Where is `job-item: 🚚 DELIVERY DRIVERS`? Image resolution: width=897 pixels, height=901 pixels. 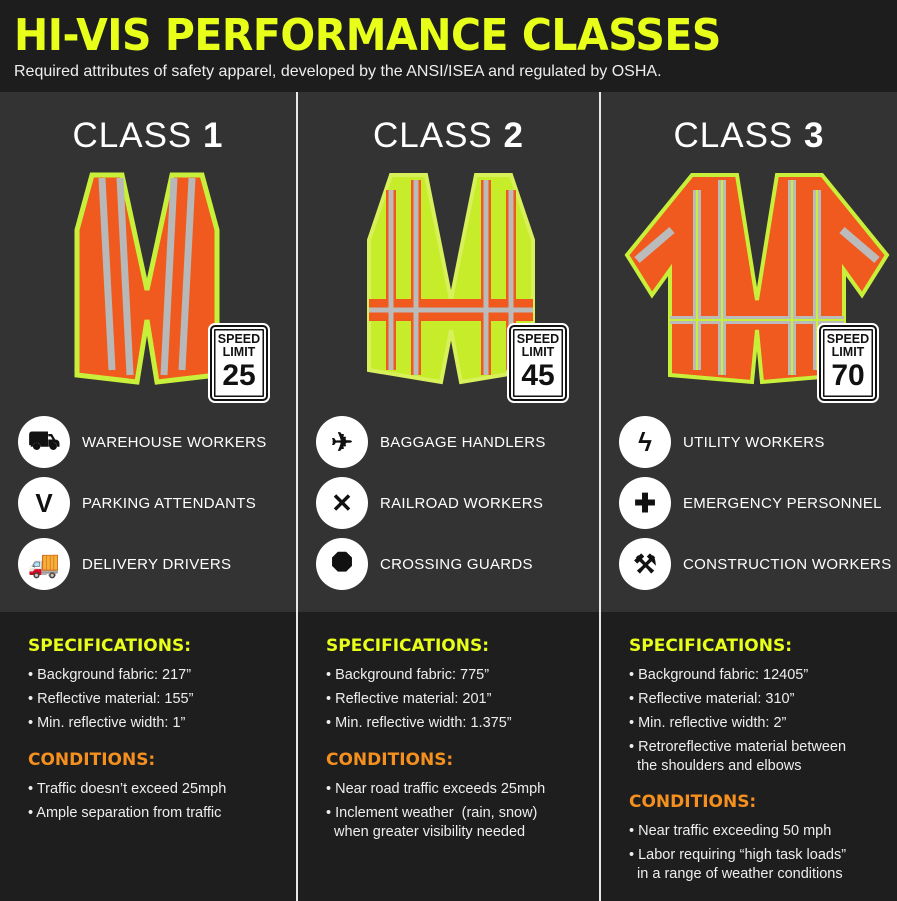 job-item: 🚚 DELIVERY DRIVERS is located at coordinates (124, 564).